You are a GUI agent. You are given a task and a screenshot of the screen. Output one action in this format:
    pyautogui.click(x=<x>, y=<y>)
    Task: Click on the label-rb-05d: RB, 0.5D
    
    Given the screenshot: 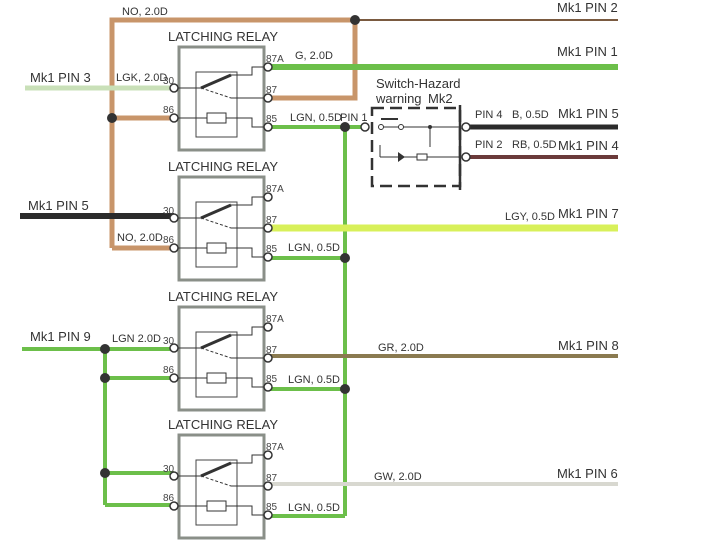 What is the action you would take?
    pyautogui.click(x=534, y=145)
    